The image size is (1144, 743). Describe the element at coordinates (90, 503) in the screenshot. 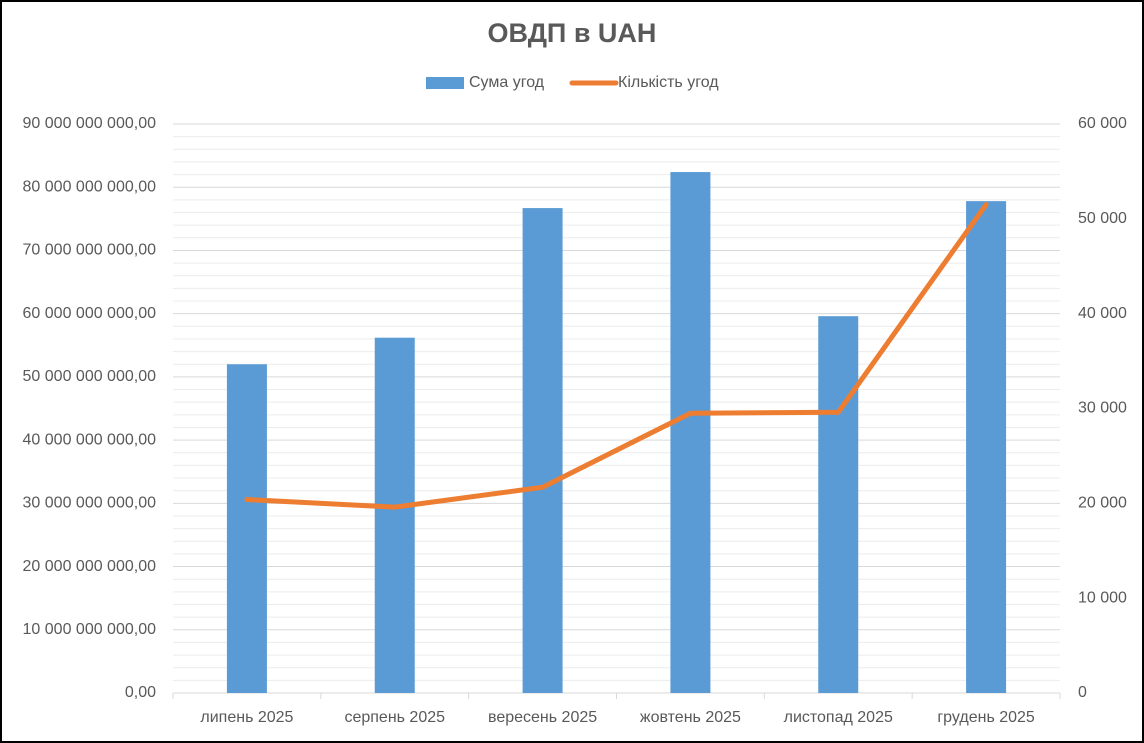

I see `y-tick-label: 30 000 000 000,00` at that location.